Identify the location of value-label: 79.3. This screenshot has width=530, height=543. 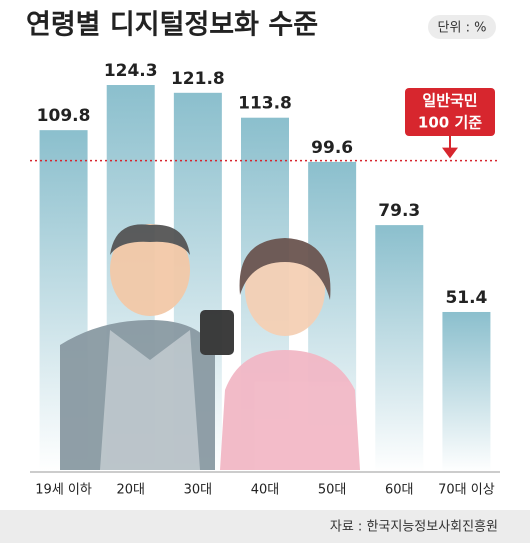
(399, 211).